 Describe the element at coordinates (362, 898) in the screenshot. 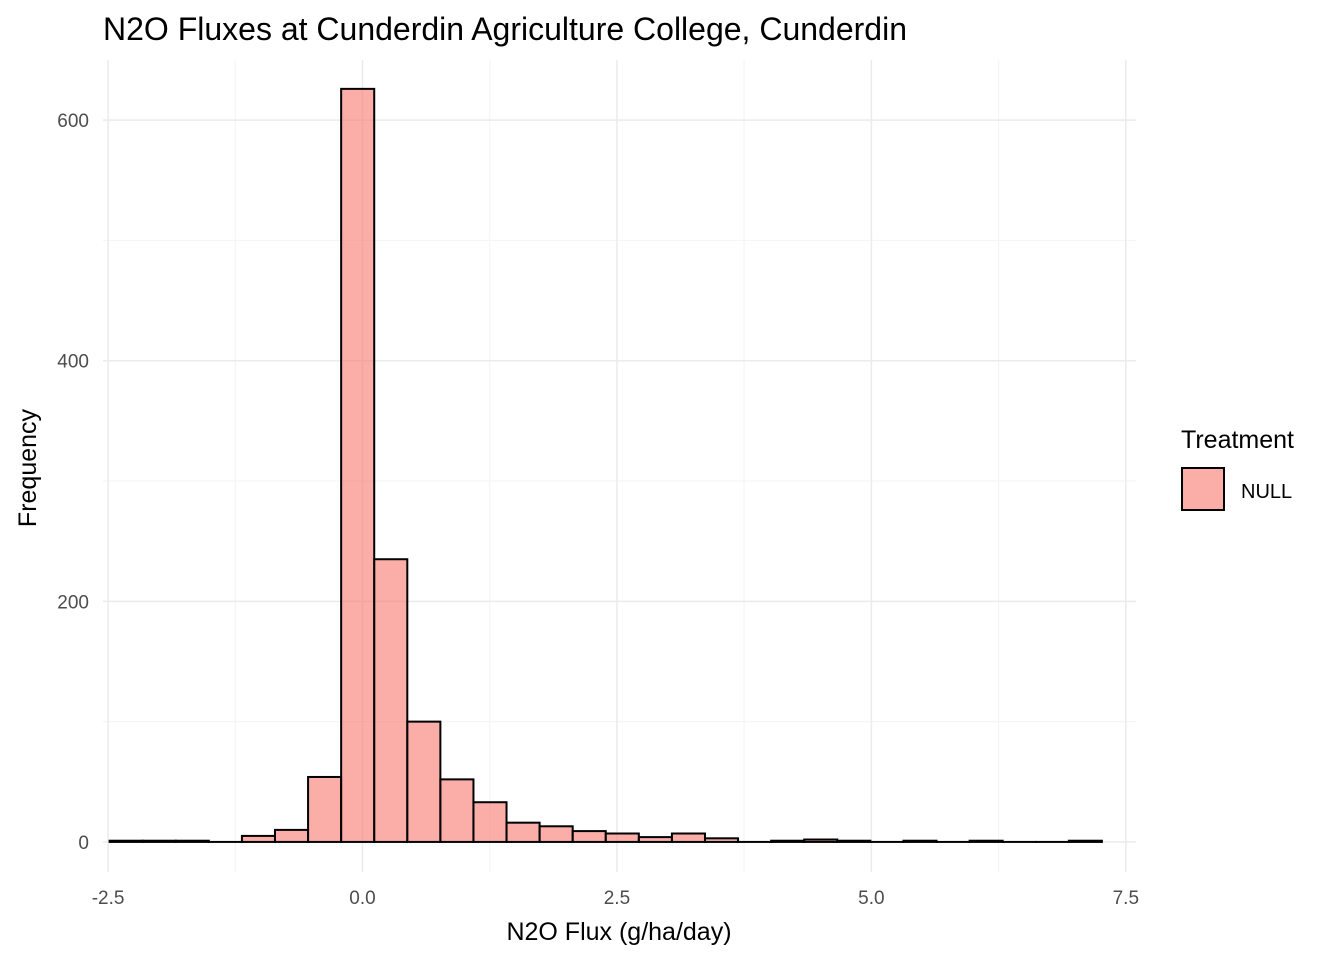

I see `x-tick-label: 0.0` at that location.